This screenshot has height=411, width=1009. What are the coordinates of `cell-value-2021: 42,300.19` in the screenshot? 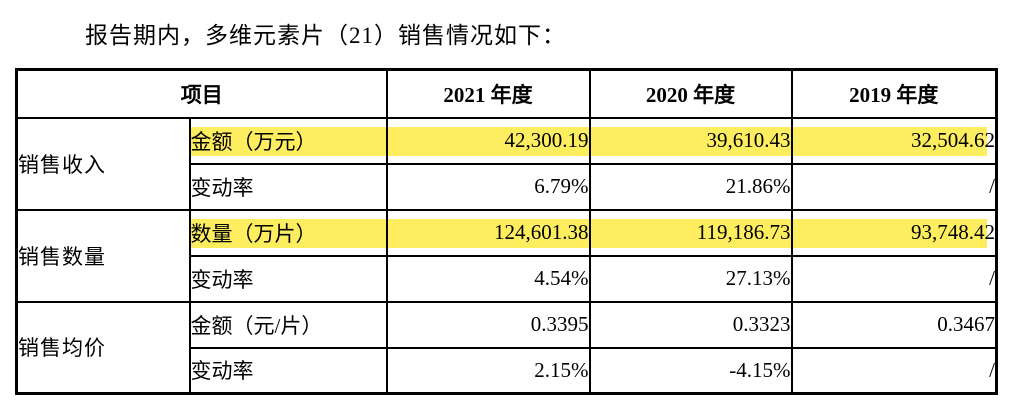 It's located at (488, 140).